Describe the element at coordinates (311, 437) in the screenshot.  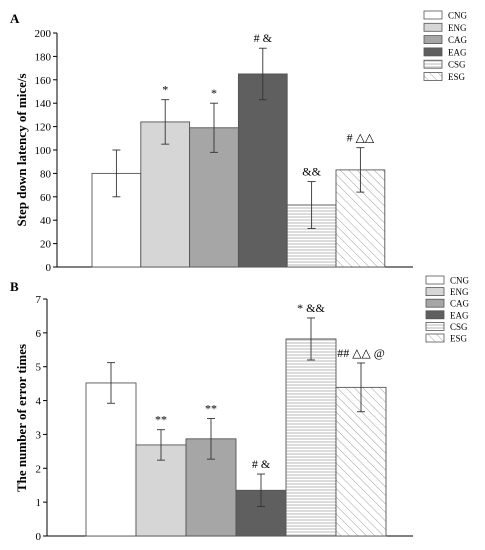
I see `bar-csg` at that location.